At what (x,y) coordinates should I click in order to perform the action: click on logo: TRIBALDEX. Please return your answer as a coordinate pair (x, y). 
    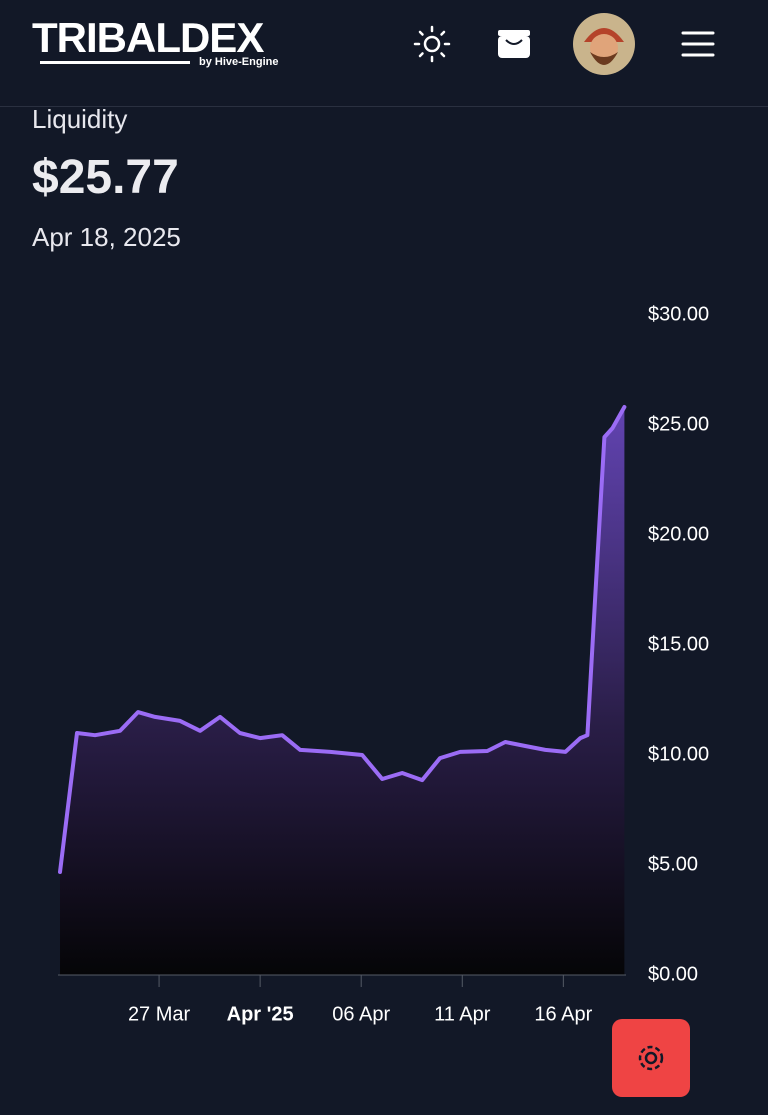
    Looking at the image, I should click on (148, 37).